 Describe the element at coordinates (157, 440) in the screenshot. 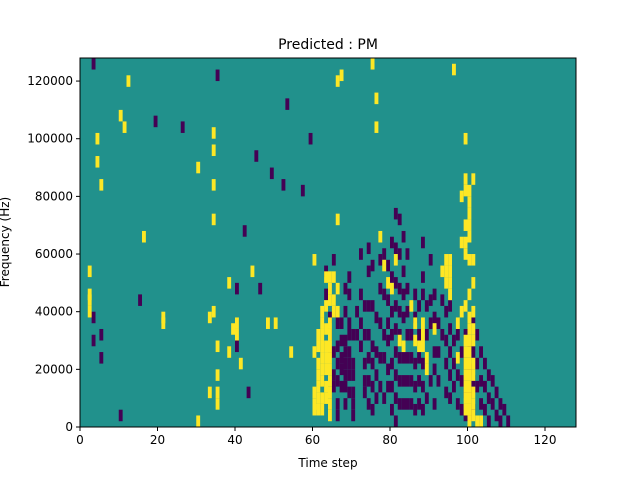

I see `x-tick-label: 20` at that location.